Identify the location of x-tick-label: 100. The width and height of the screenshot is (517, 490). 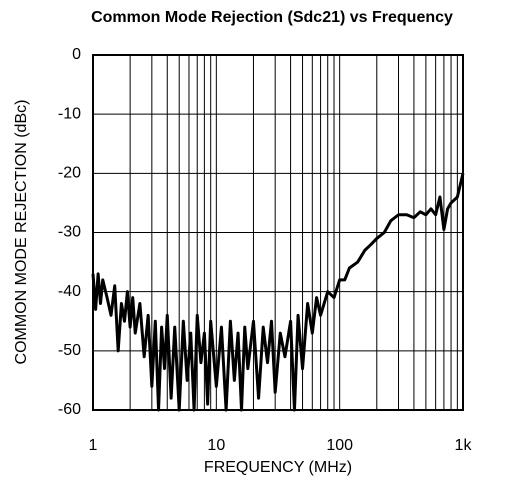
(339, 445).